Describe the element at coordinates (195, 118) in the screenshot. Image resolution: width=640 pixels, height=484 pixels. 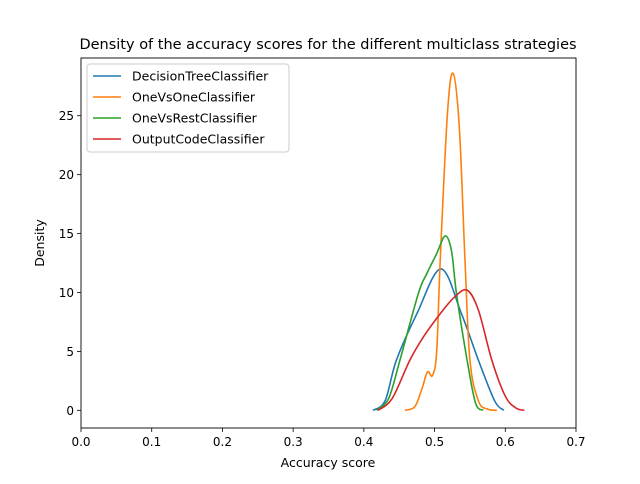
I see `legend-label: OneVsRestClassifier` at that location.